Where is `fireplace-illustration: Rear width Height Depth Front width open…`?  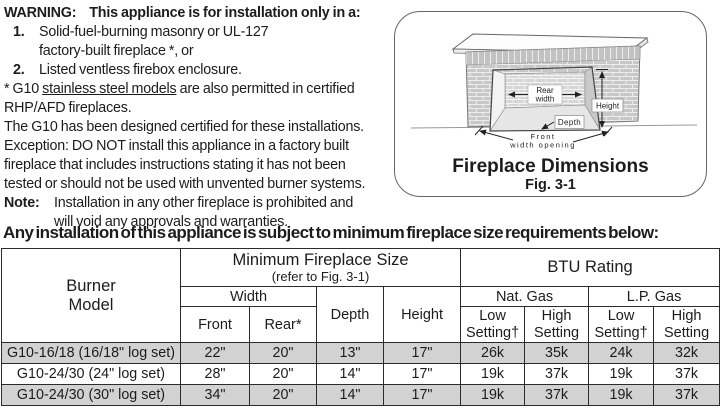 fireplace-illustration: Rear width Height Depth Front width open… is located at coordinates (554, 91).